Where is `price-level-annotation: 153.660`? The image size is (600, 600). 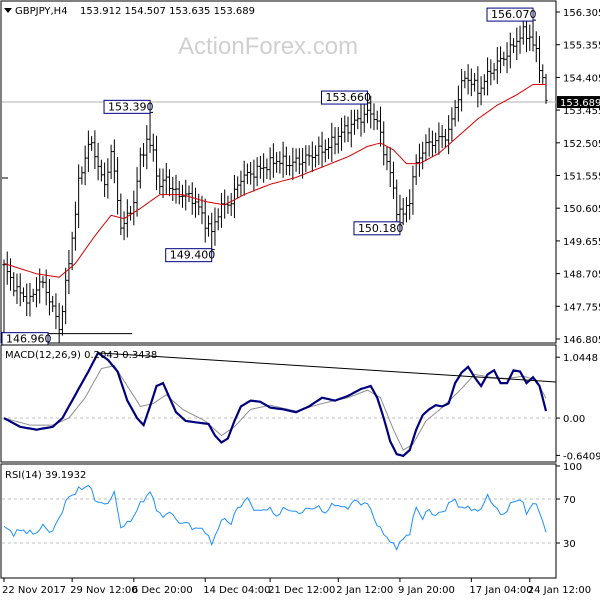
price-level-annotation: 153.660 is located at coordinates (345, 97).